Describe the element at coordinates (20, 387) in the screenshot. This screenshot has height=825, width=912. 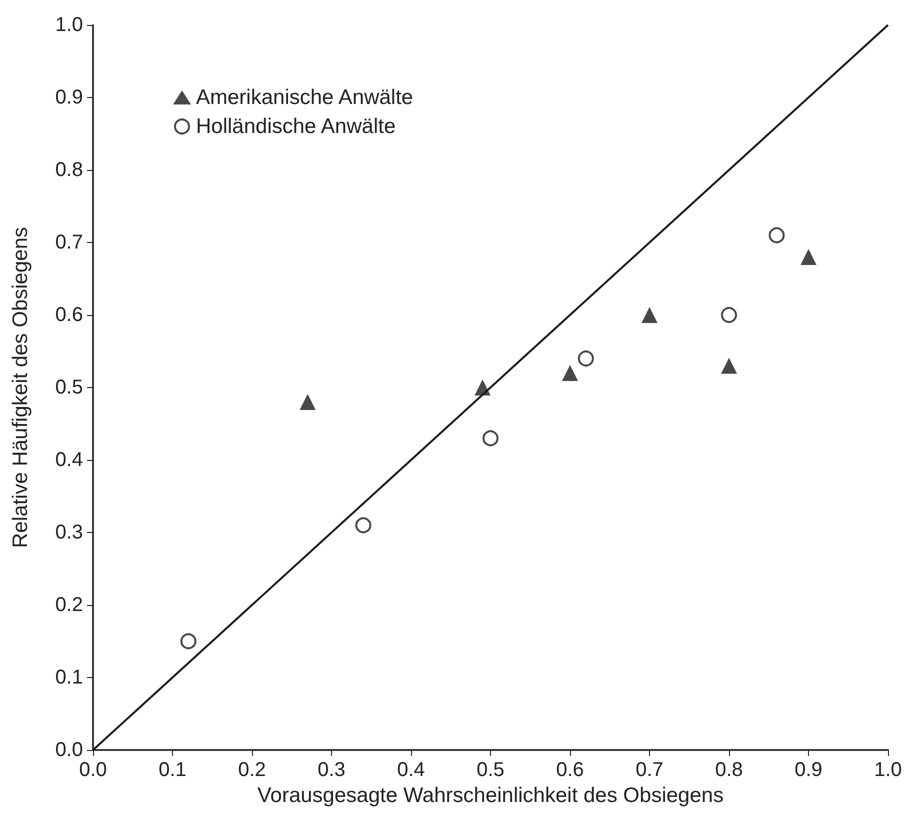
I see `y-axis-title: Relative Häufigkeit des Obsiegens` at that location.